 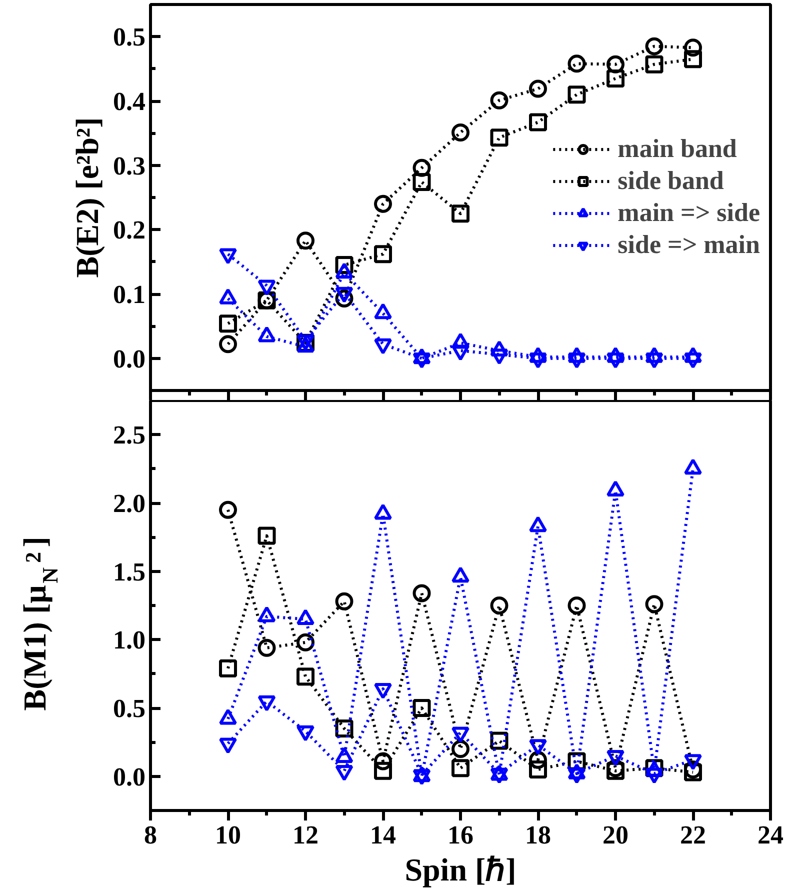 What do you see at coordinates (689, 245) in the screenshot?
I see `legend-label: side => main` at bounding box center [689, 245].